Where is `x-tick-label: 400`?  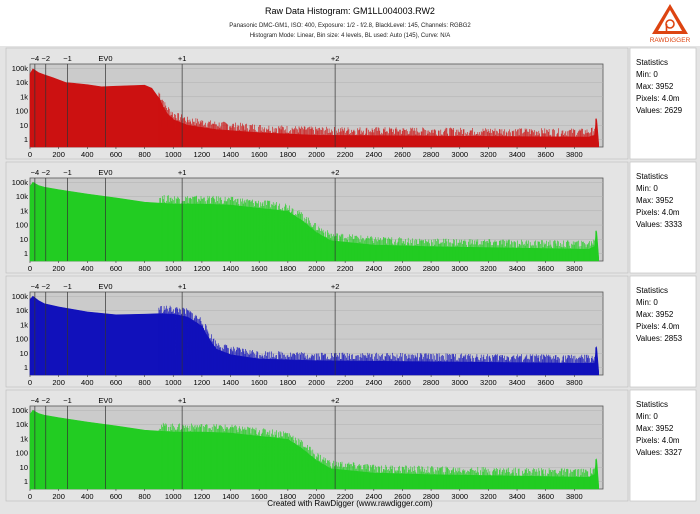 x-tick-label: 400 is located at coordinates (87, 154).